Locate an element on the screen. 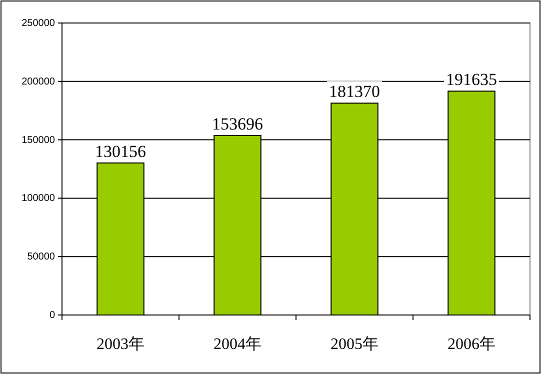 This screenshot has width=544, height=377. y-tick-label: 50000 is located at coordinates (41, 257).